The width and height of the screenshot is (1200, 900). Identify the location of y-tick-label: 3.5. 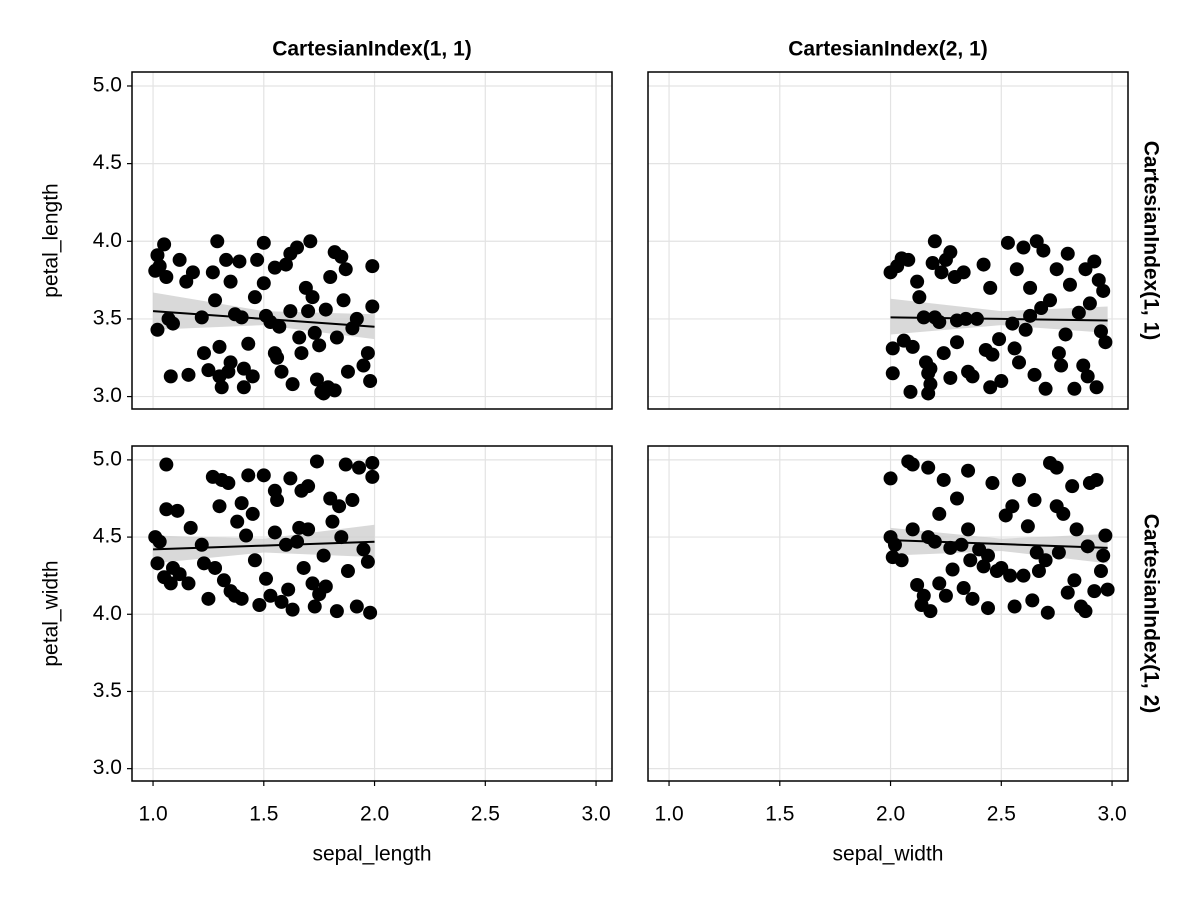
(107, 317).